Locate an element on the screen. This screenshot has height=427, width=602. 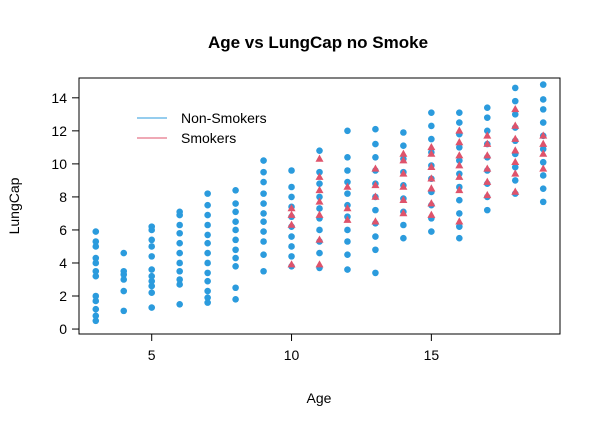
x-tick-label: 10 is located at coordinates (292, 355).